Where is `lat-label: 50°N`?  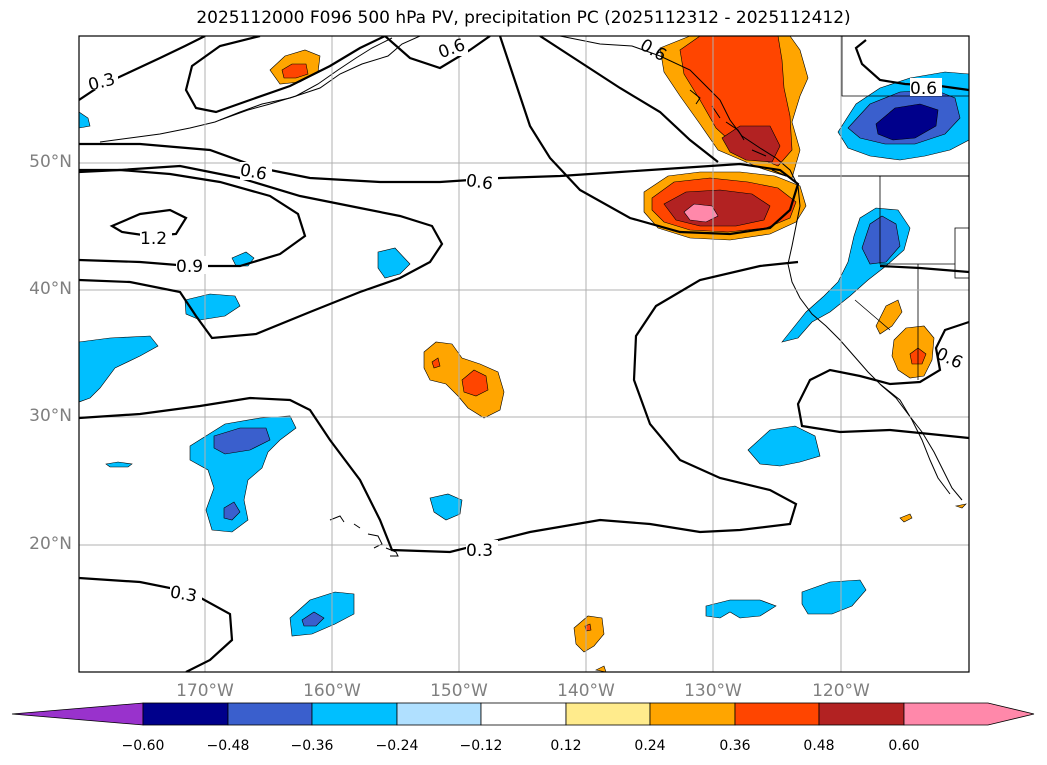 lat-label: 50°N is located at coordinates (50, 162).